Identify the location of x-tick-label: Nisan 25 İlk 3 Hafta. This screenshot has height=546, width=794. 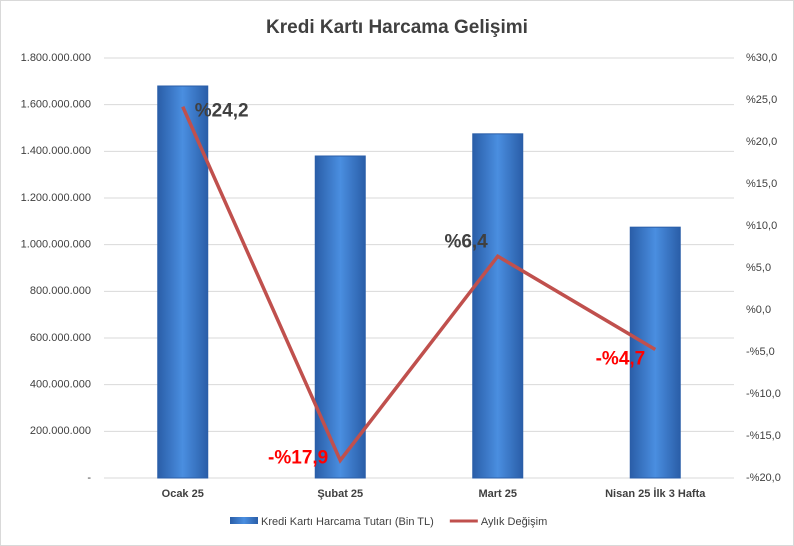
(655, 493).